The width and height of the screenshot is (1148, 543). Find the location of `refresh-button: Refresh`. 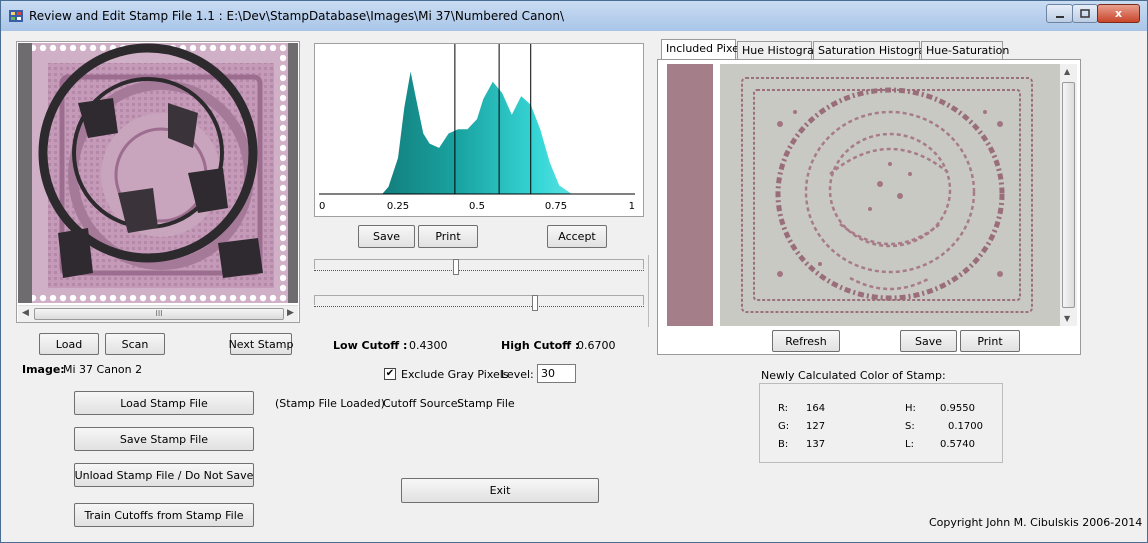

refresh-button: Refresh is located at coordinates (806, 341).